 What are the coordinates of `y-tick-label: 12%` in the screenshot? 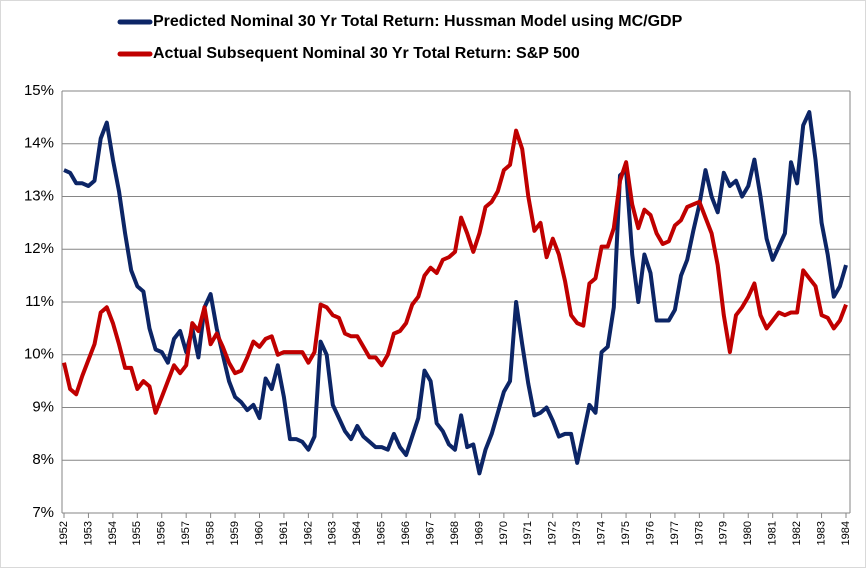 It's located at (39, 248).